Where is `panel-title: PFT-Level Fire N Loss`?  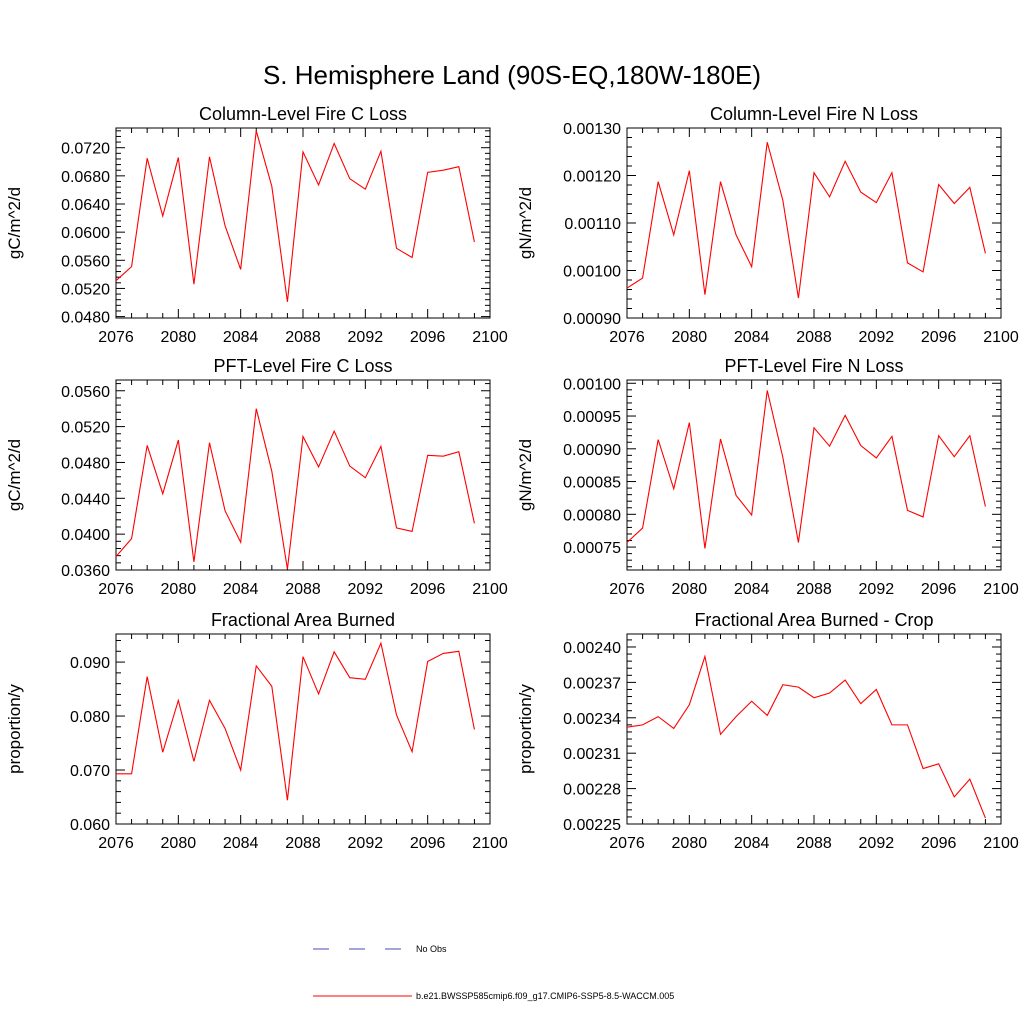
panel-title: PFT-Level Fire N Loss is located at coordinates (813, 366).